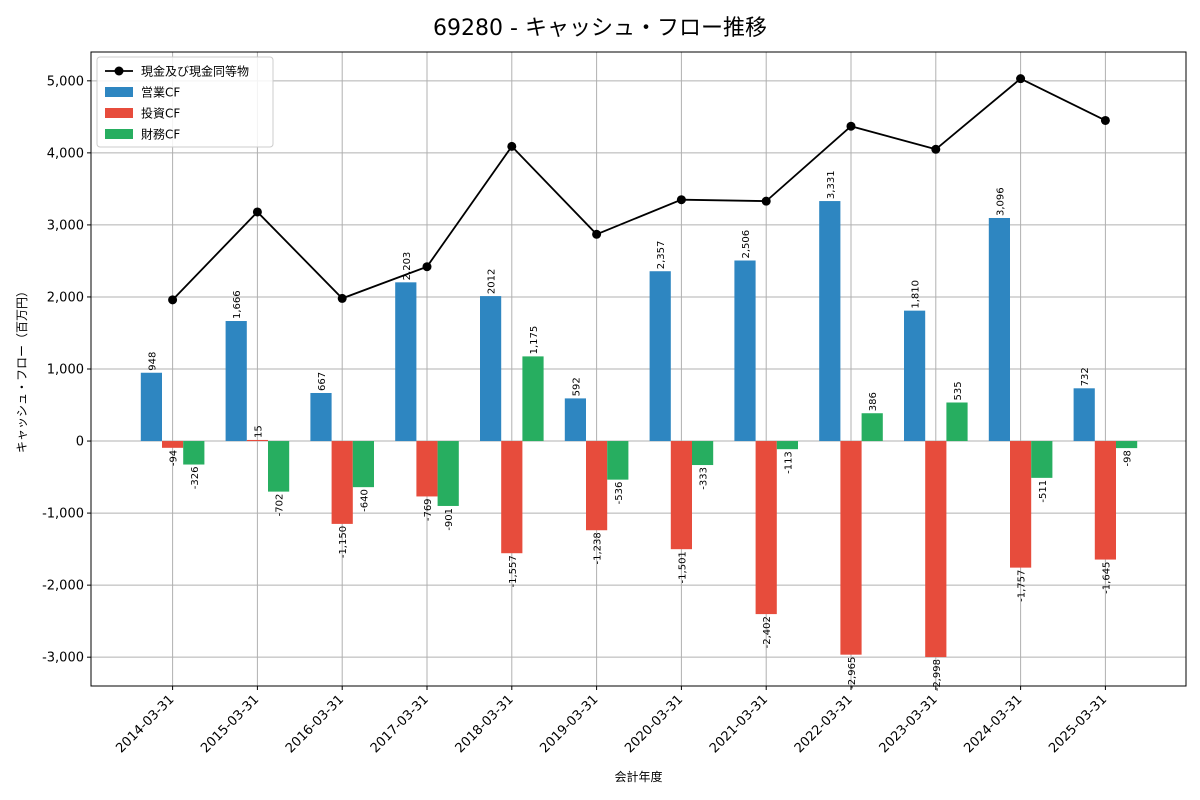  I want to click on data-label: -2,402, so click(767, 632).